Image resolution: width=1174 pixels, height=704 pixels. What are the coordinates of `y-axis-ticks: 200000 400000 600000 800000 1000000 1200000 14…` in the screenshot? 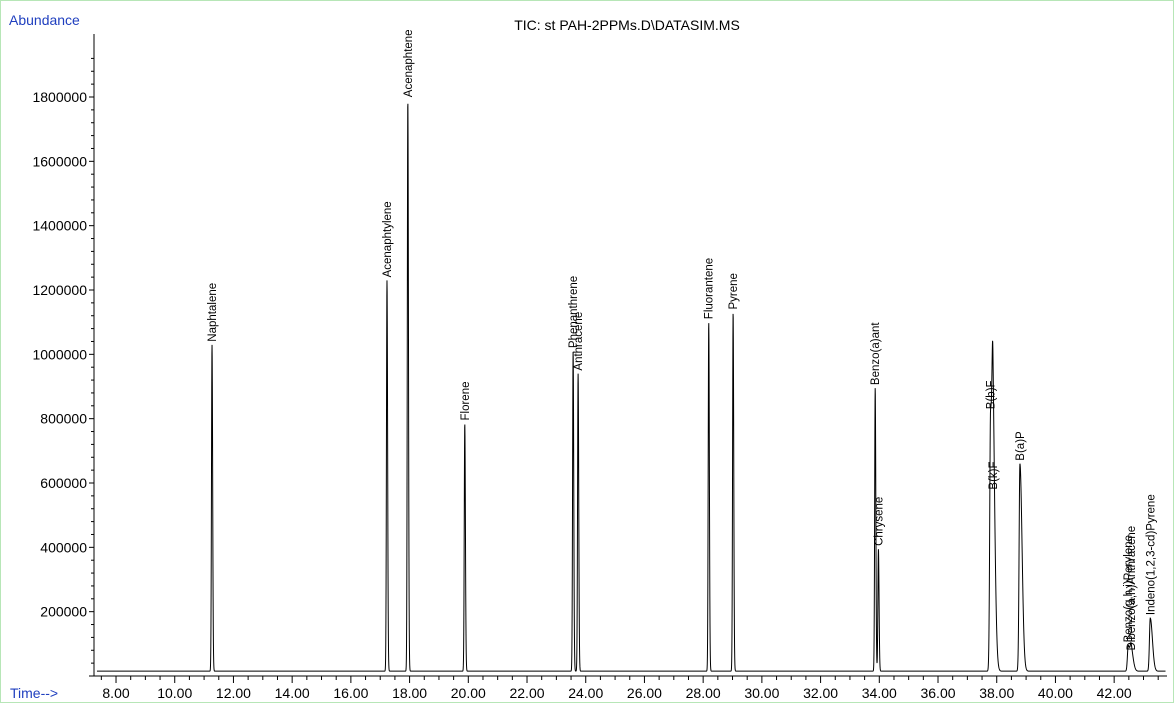 It's located at (63, 367).